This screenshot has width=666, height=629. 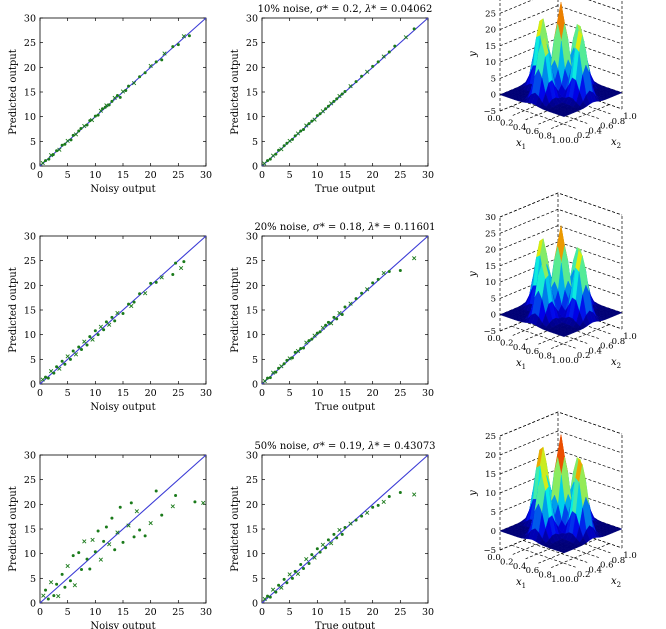 What do you see at coordinates (490, 47) in the screenshot?
I see `z-tick-label: 15` at bounding box center [490, 47].